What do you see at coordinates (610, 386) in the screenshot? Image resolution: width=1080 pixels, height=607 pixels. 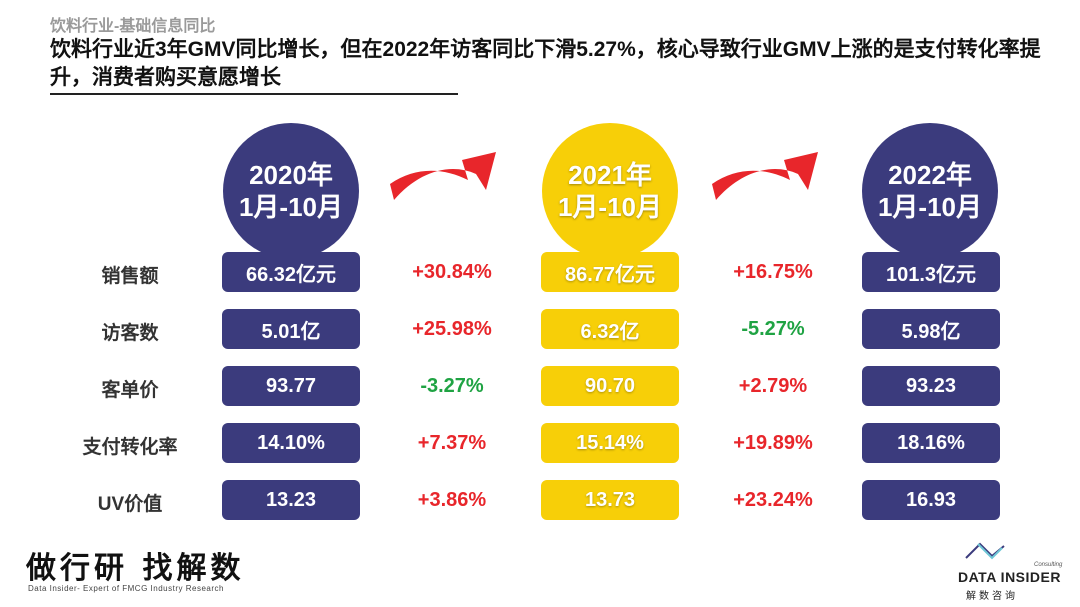 I see `metric-value-2021: 90.70` at bounding box center [610, 386].